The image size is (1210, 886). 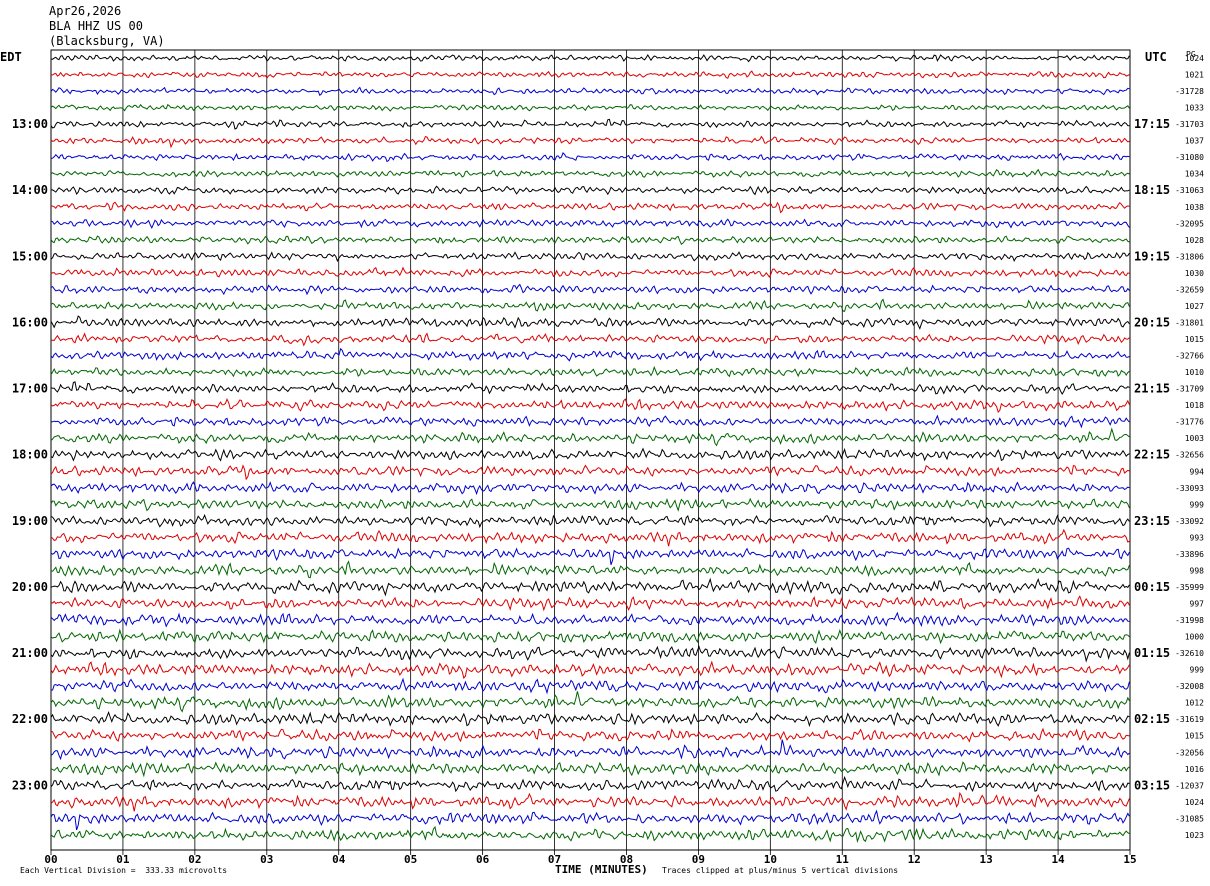 What do you see at coordinates (339, 859) in the screenshot?
I see `x-tick-label: 04` at bounding box center [339, 859].